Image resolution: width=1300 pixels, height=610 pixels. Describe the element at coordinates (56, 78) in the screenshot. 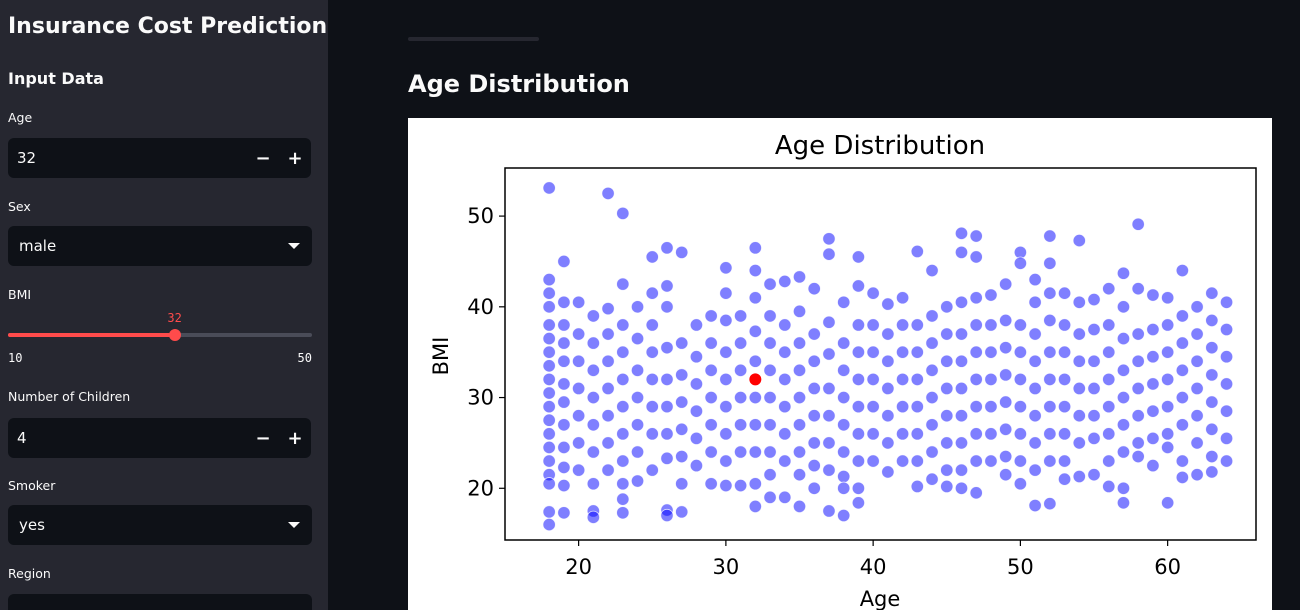

I see `sidebar-subtitle: Input Data` at that location.